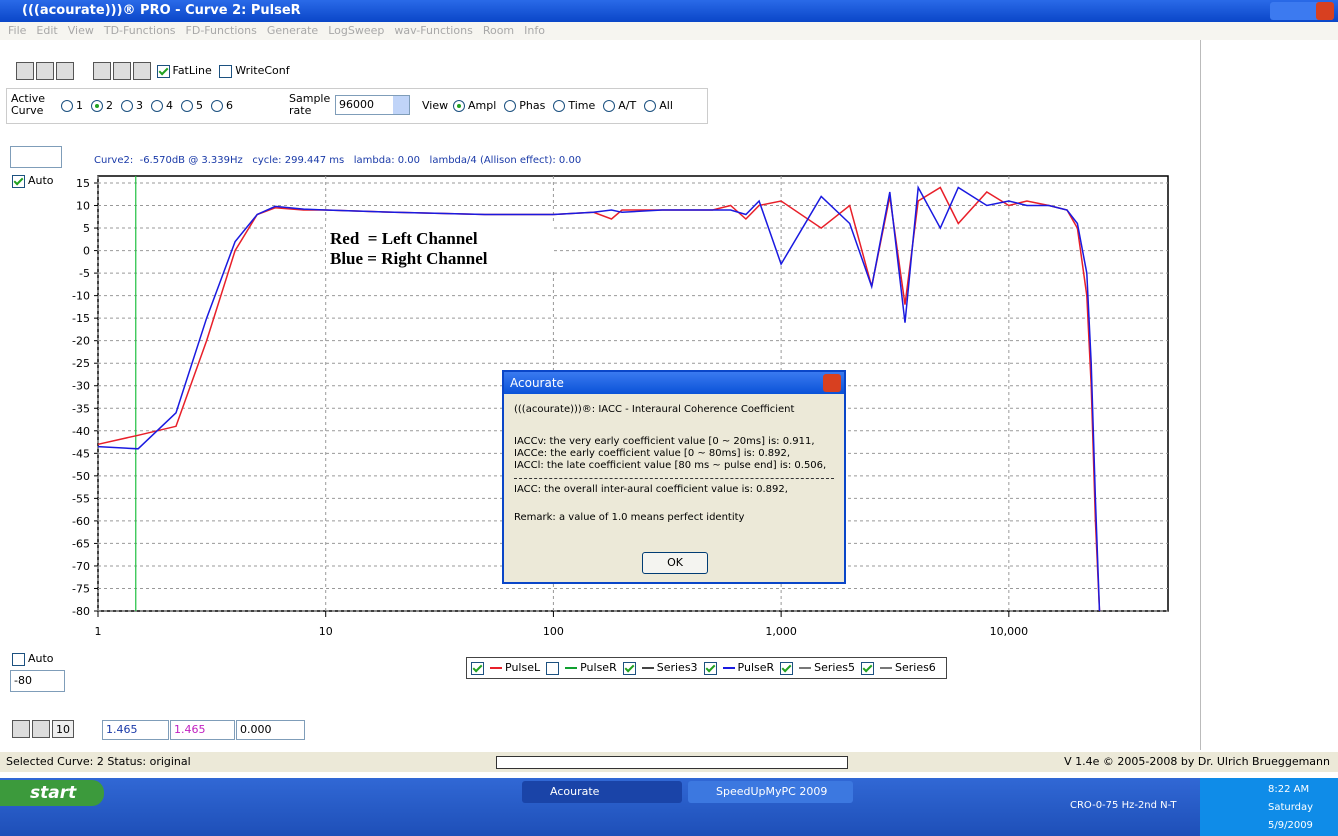 The height and width of the screenshot is (836, 1338). What do you see at coordinates (81, 453) in the screenshot?
I see `y-tick-label: -45` at bounding box center [81, 453].